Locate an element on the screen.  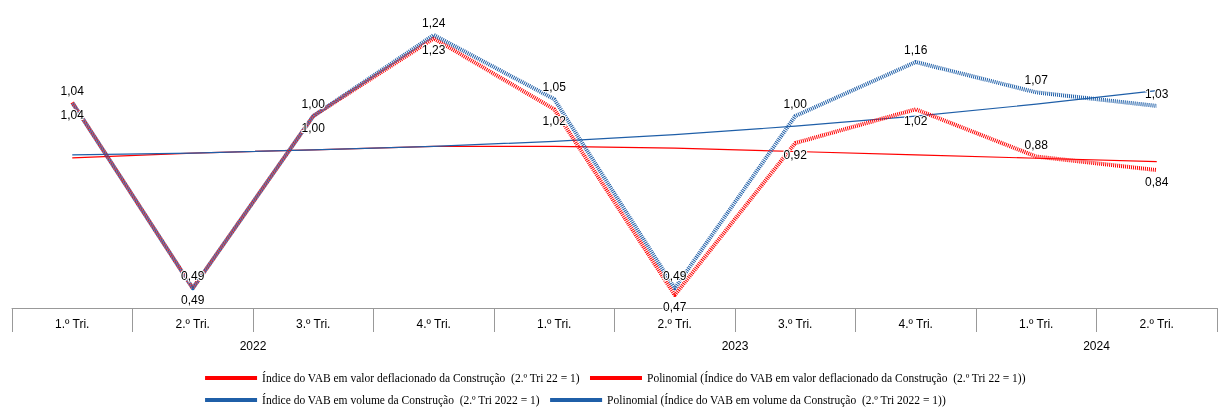
data-label: 1,05 is located at coordinates (554, 87).